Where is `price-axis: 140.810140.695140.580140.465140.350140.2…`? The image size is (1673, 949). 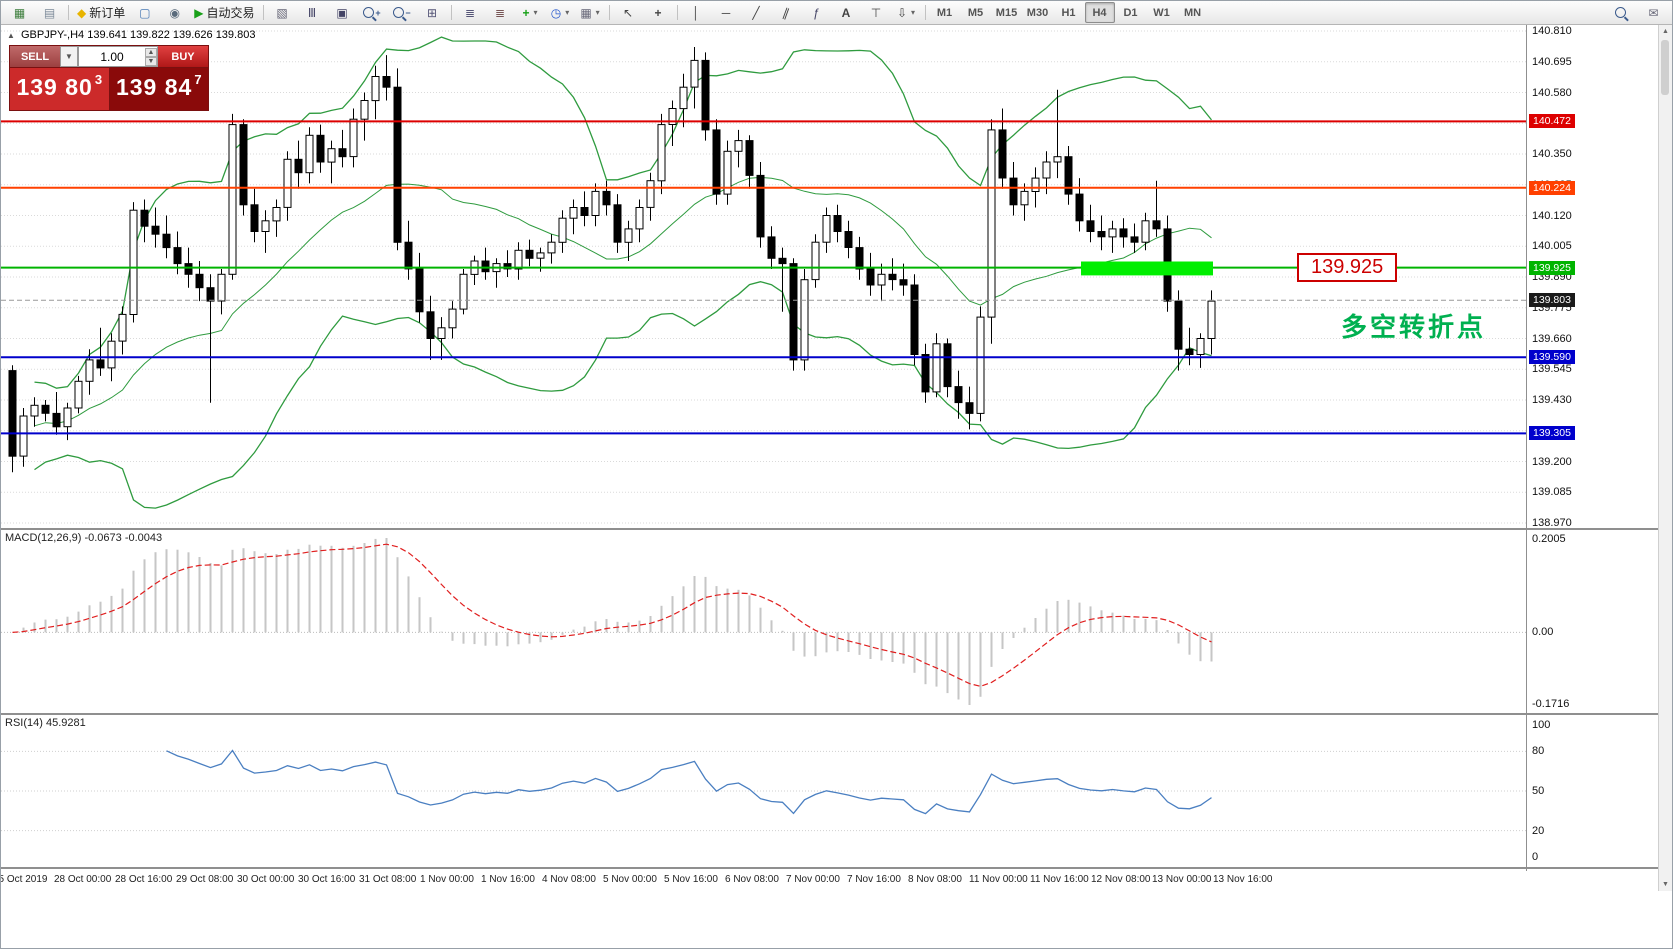 price-axis: 140.810140.695140.580140.465140.350140.2… is located at coordinates (1593, 448).